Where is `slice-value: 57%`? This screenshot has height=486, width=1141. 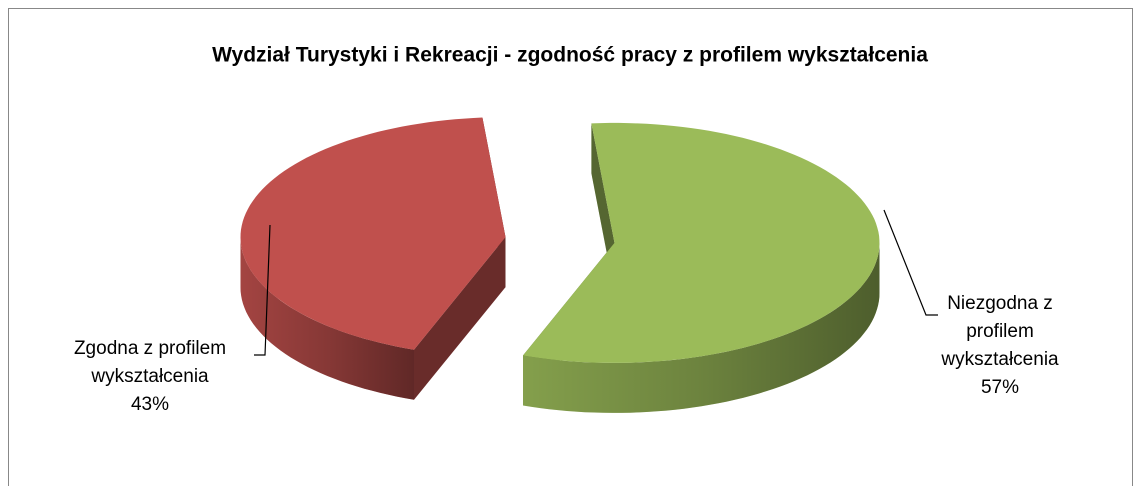
slice-value: 57% is located at coordinates (1000, 387).